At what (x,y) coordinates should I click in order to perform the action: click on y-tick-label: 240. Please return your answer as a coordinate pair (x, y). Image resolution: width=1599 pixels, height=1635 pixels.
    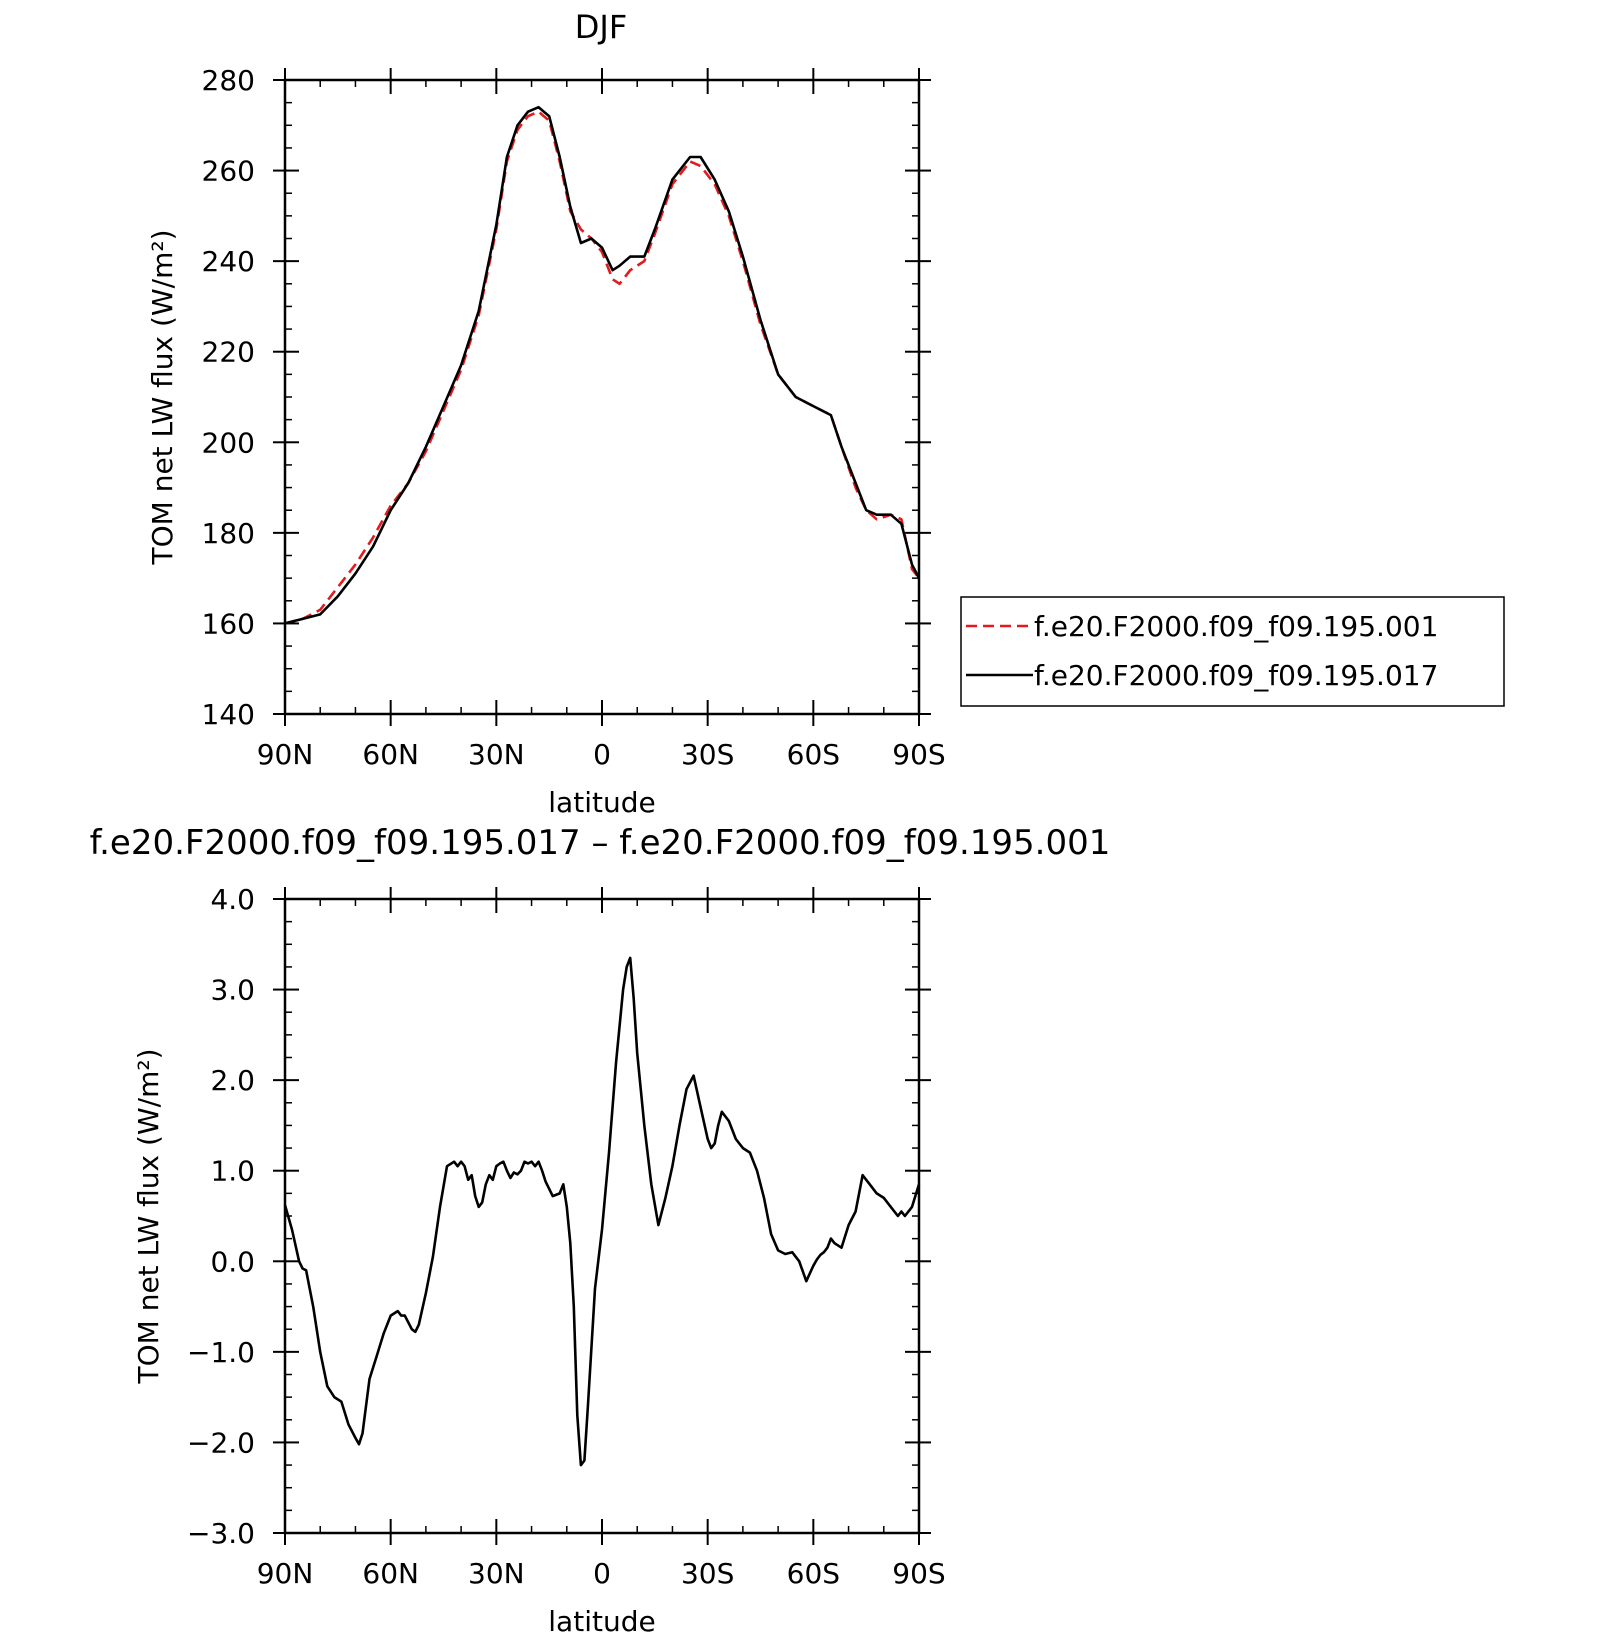
    Looking at the image, I should click on (228, 261).